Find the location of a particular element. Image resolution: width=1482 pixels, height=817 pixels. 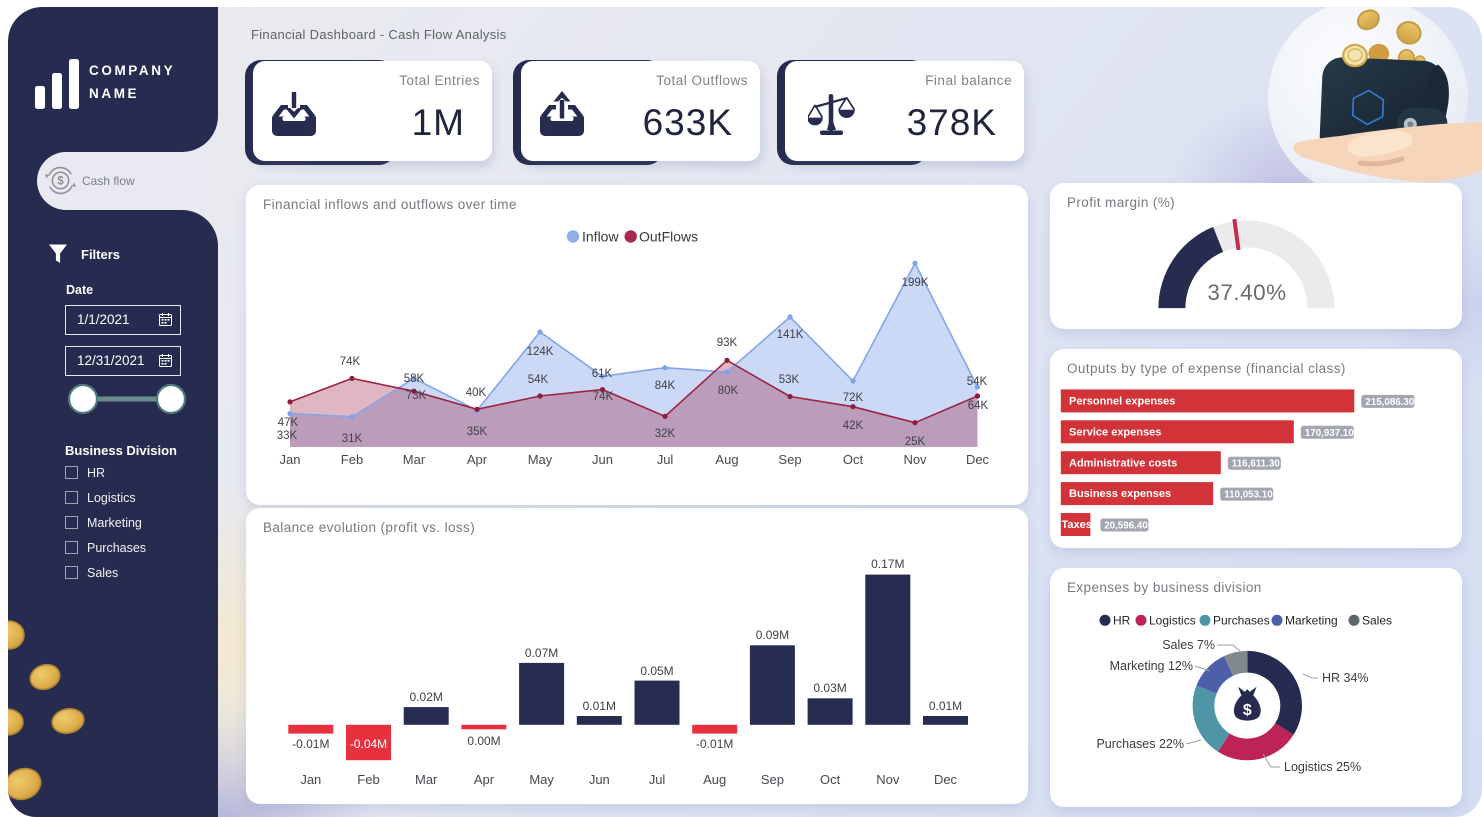

svg-text: 72K is located at coordinates (853, 398).